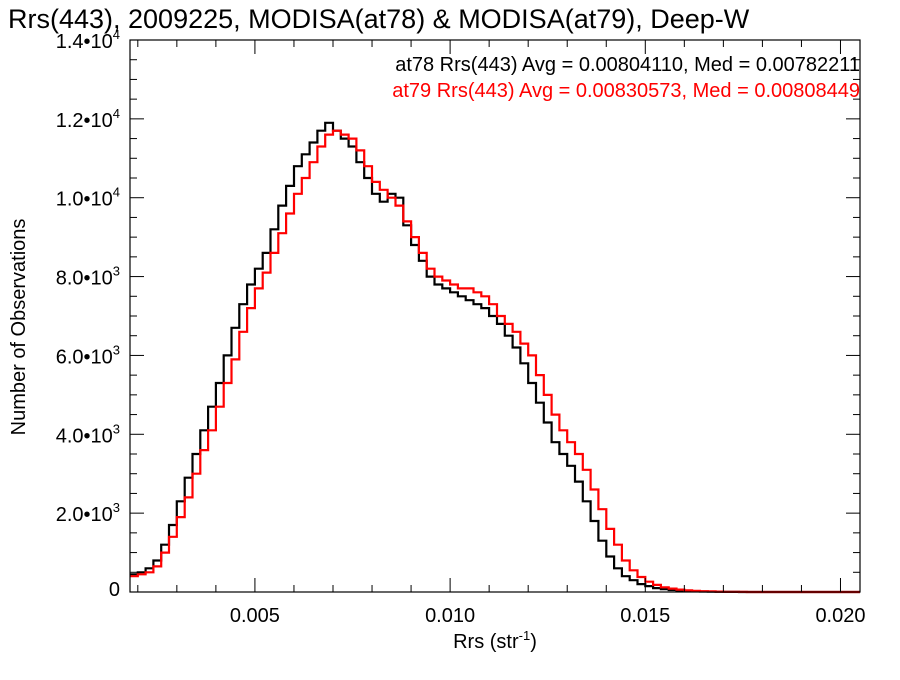 The width and height of the screenshot is (900, 680). Describe the element at coordinates (486, 642) in the screenshot. I see `x-axis-label-main: Rrs (str` at that location.